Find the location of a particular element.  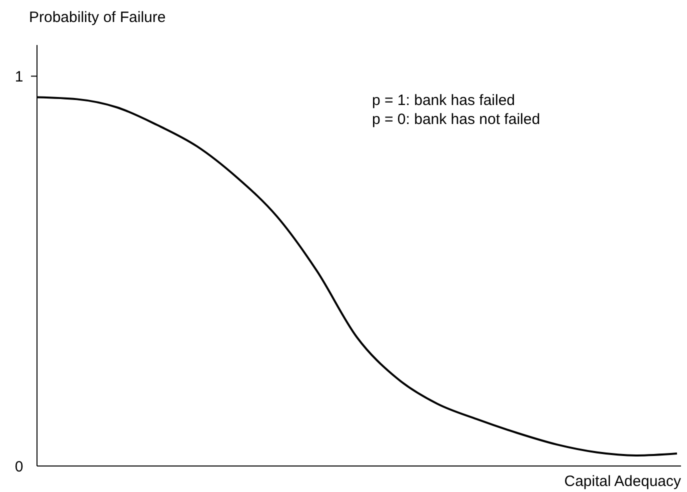

y-tick-label: 1 is located at coordinates (19, 77).